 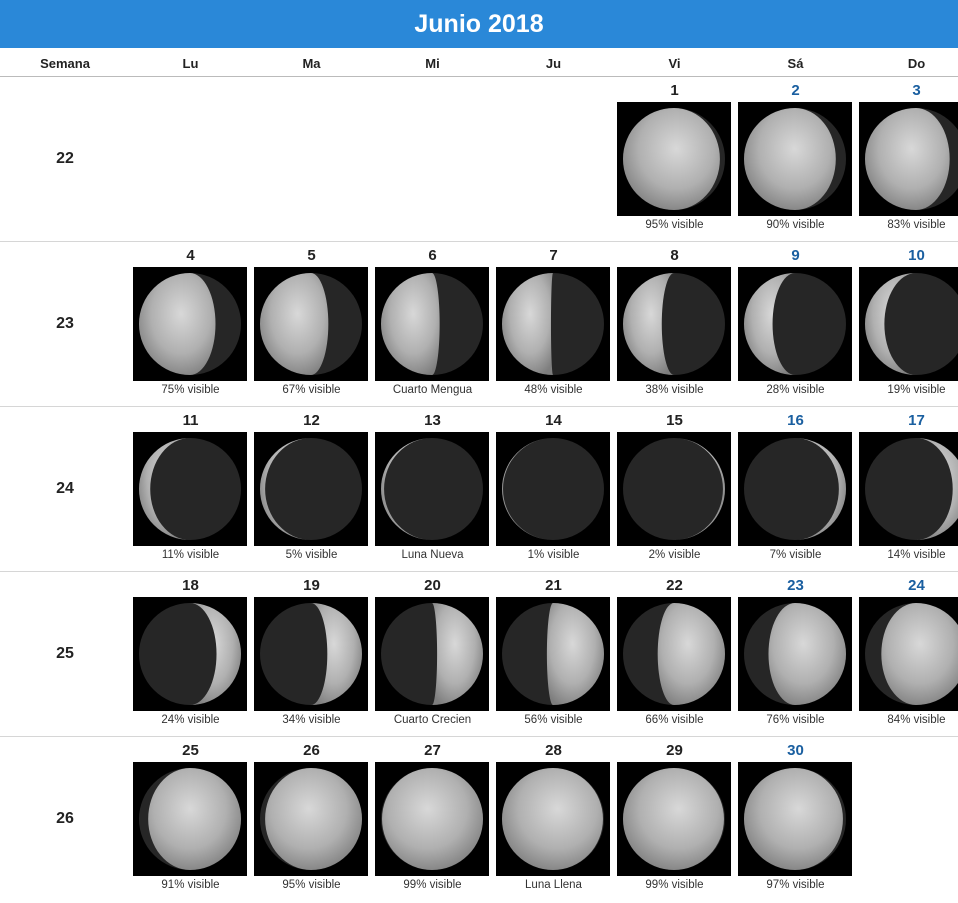 What do you see at coordinates (553, 420) in the screenshot?
I see `day-number: 14` at bounding box center [553, 420].